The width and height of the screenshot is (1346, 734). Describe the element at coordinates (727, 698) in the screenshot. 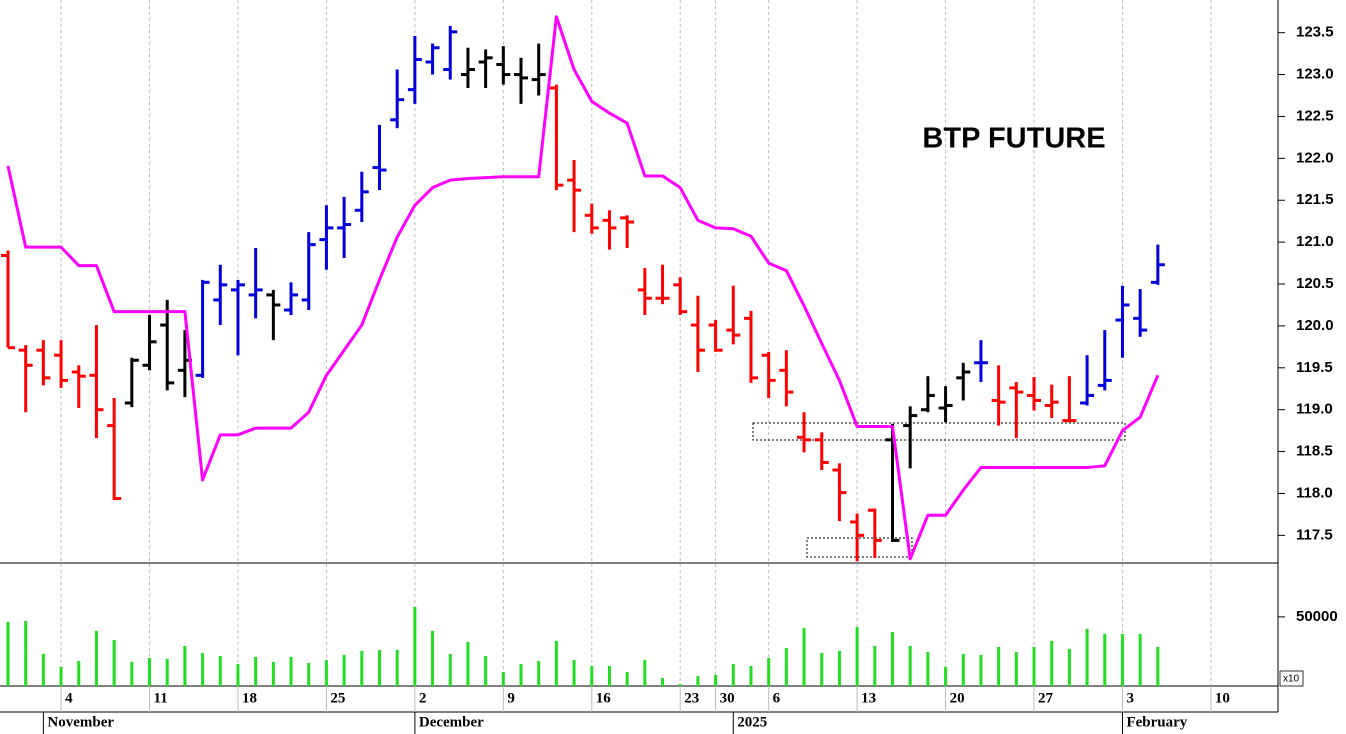

I see `x-tick-label: 30` at that location.